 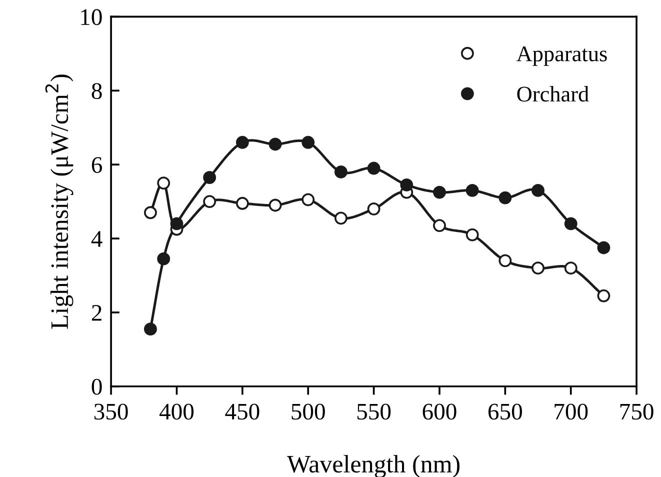 What do you see at coordinates (97, 91) in the screenshot?
I see `y-tick-label: 8` at bounding box center [97, 91].